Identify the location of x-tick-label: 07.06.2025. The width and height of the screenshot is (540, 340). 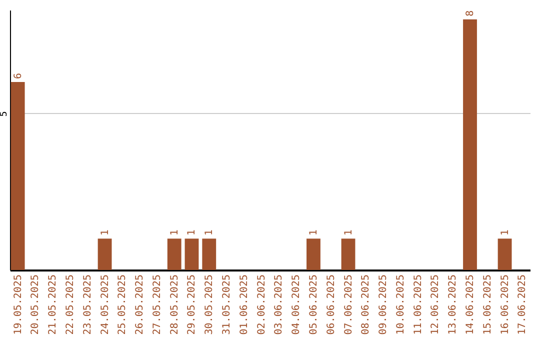
(348, 304).